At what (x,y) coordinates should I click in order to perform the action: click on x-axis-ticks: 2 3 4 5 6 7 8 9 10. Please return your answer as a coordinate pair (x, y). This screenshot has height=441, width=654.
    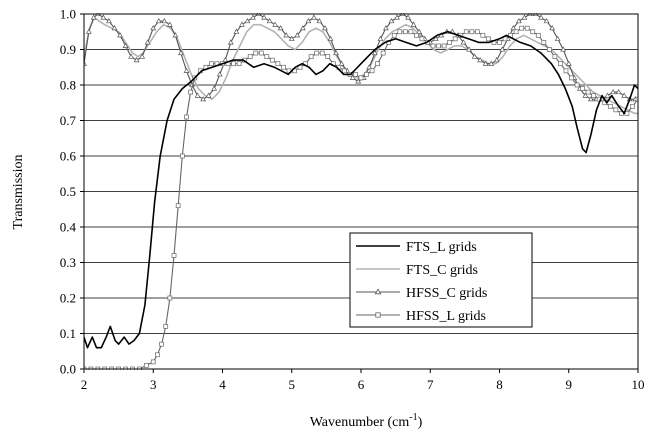
    Looking at the image, I should click on (363, 380).